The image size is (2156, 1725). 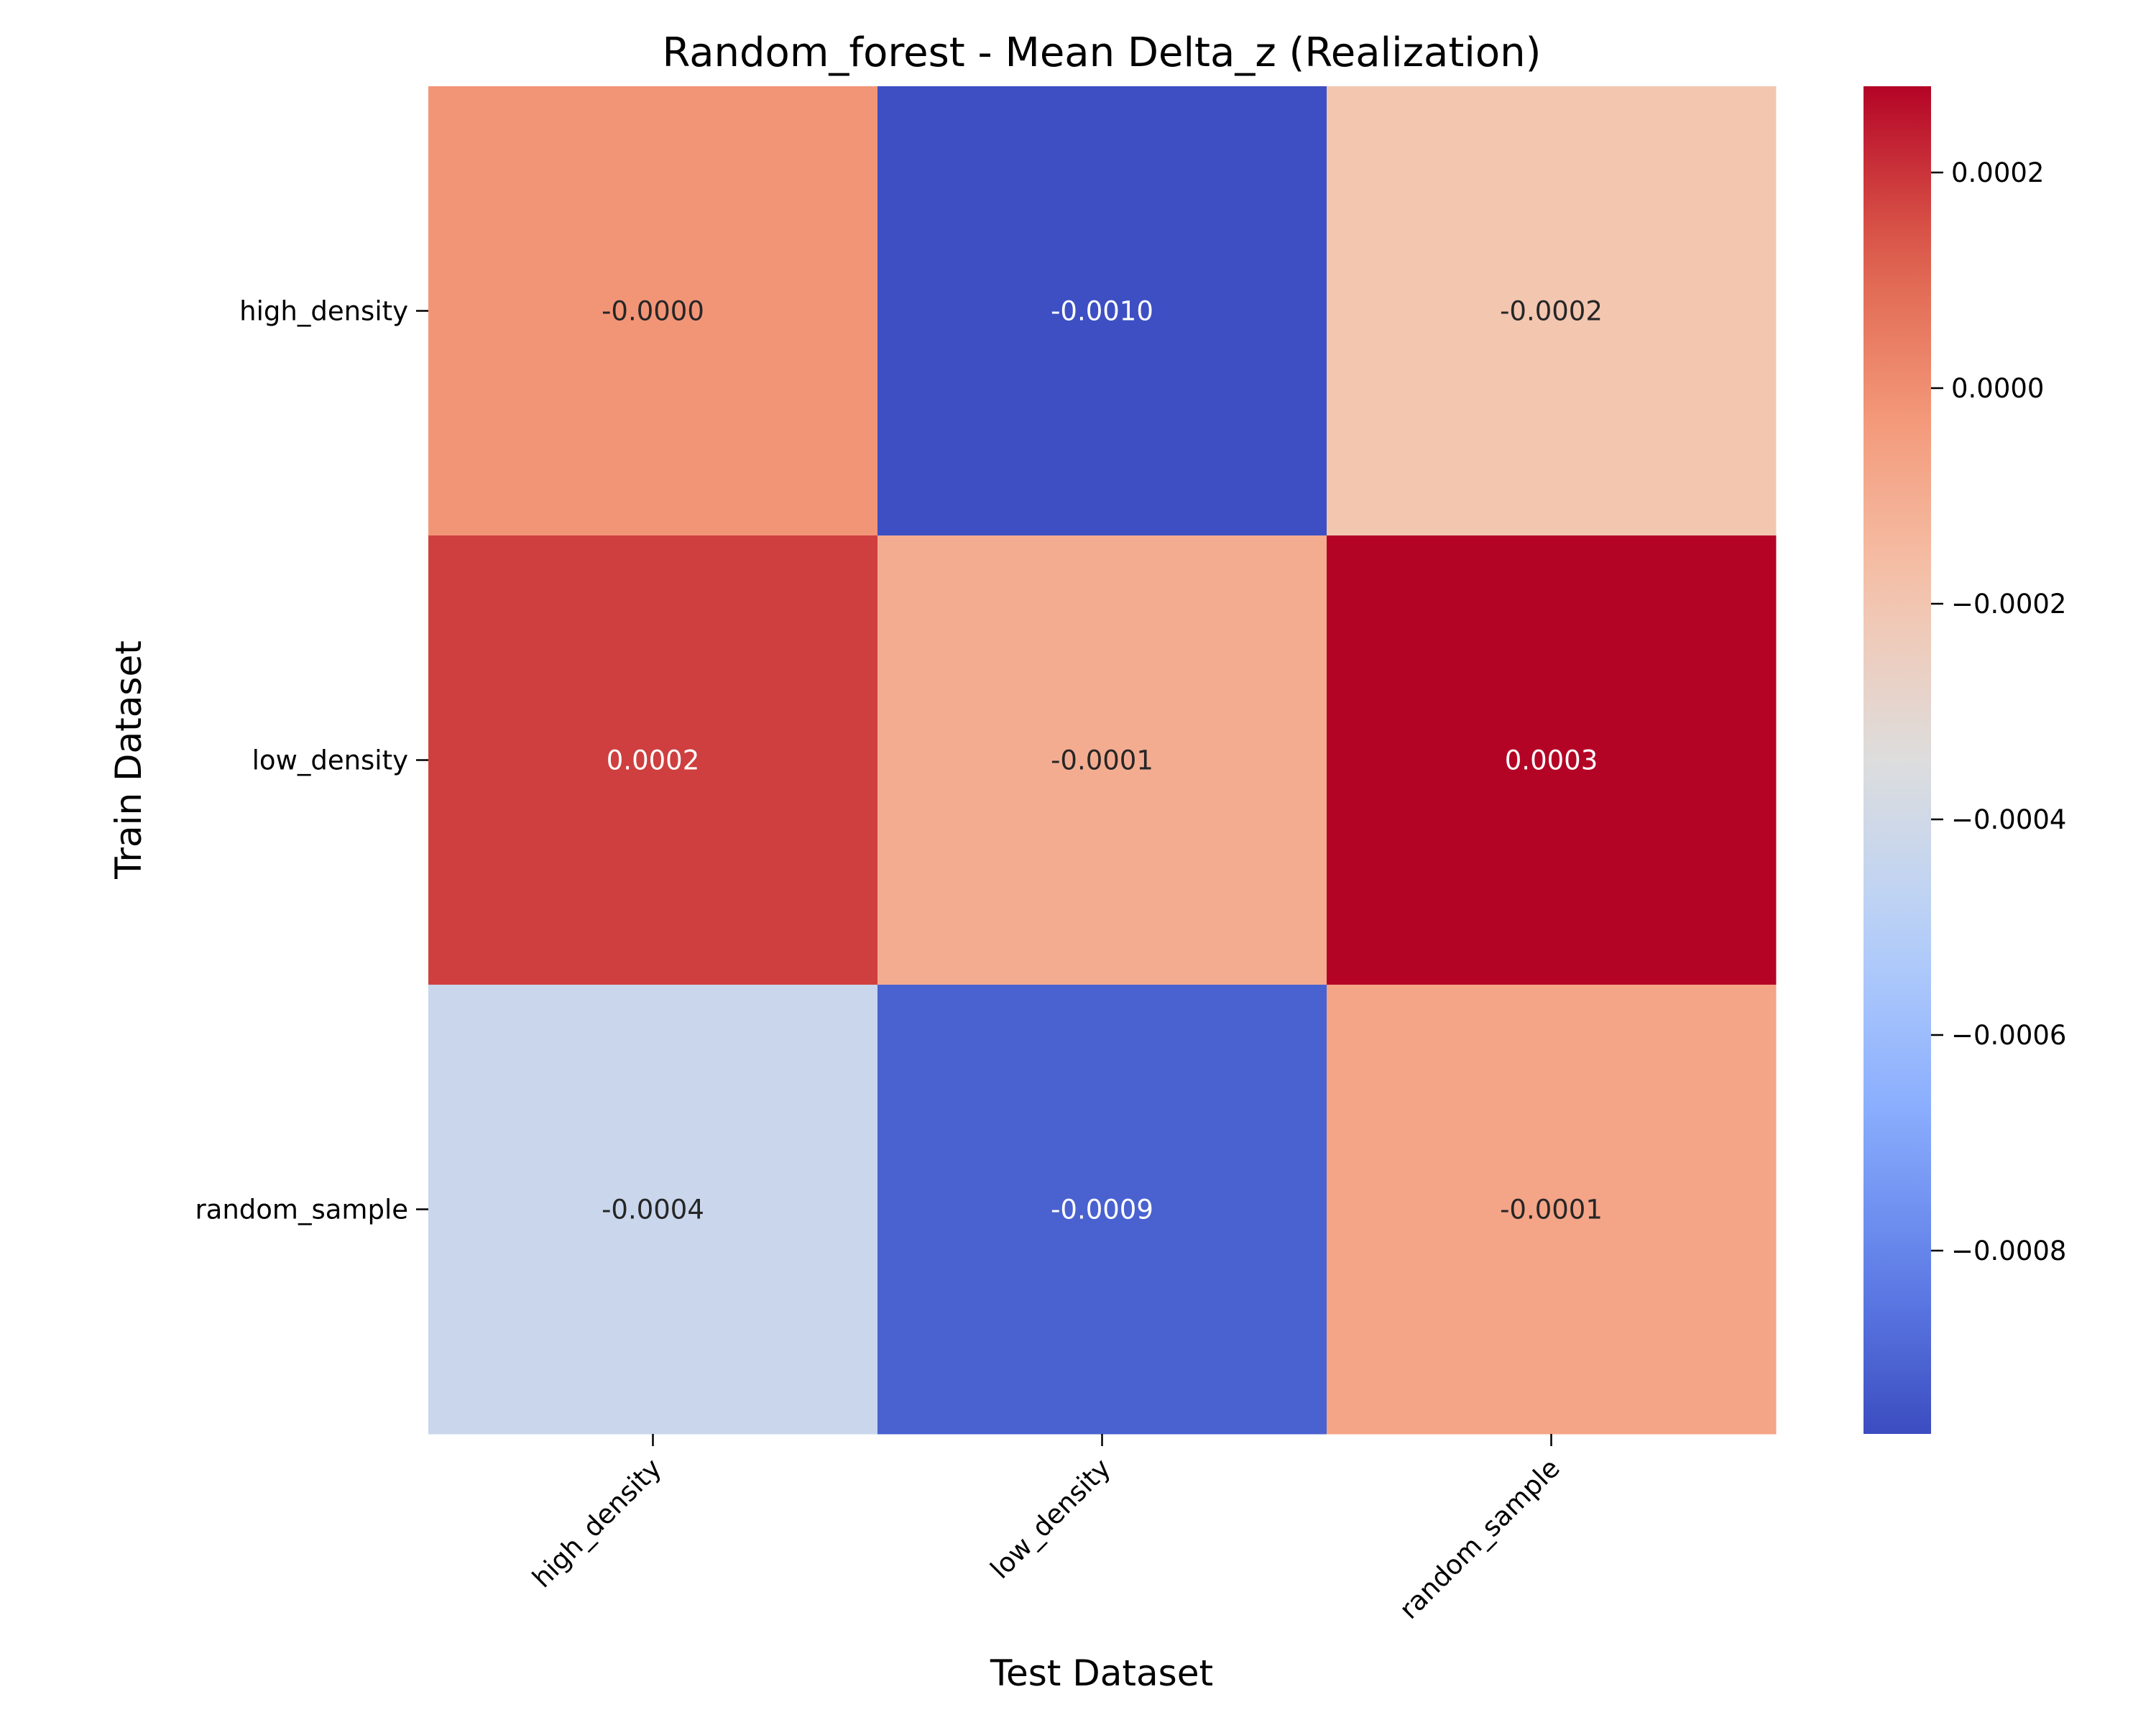 What do you see at coordinates (596, 1523) in the screenshot?
I see `x-tick-label-0: high_density` at bounding box center [596, 1523].